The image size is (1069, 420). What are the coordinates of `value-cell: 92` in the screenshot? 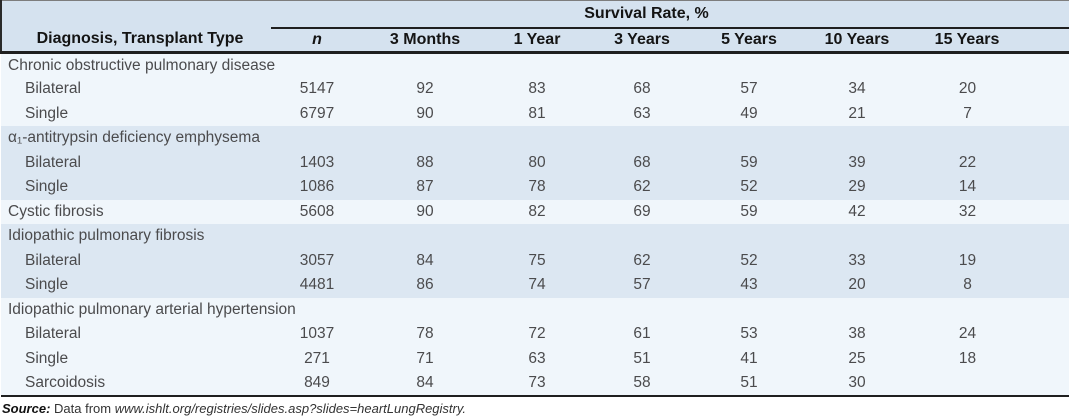 It's located at (425, 89).